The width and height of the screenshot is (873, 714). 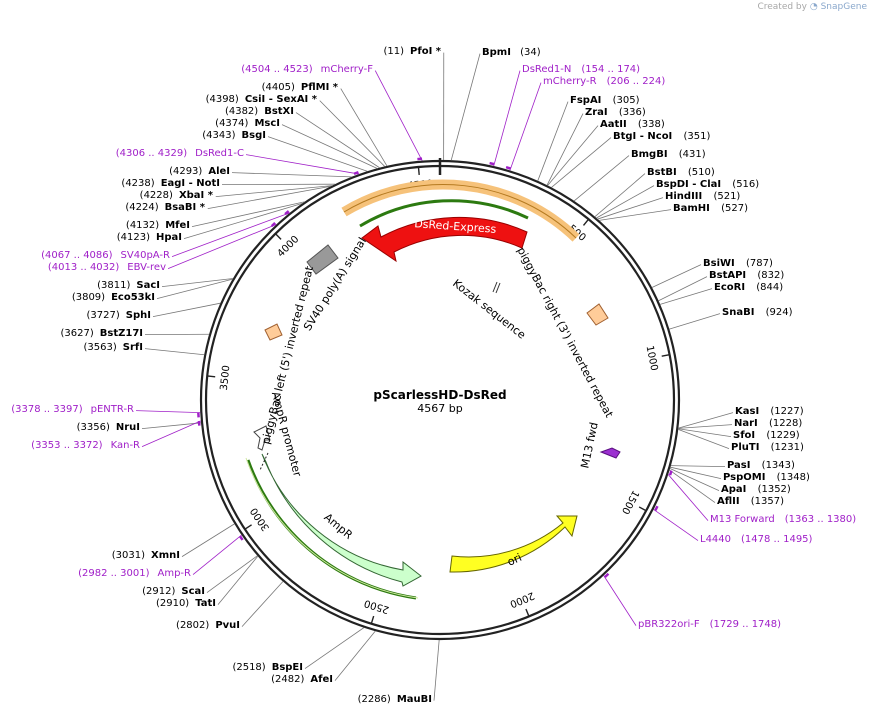 What do you see at coordinates (72, 409) in the screenshot?
I see `primer-pENTR-R: (3378 .. 3397) pENTR-R` at bounding box center [72, 409].